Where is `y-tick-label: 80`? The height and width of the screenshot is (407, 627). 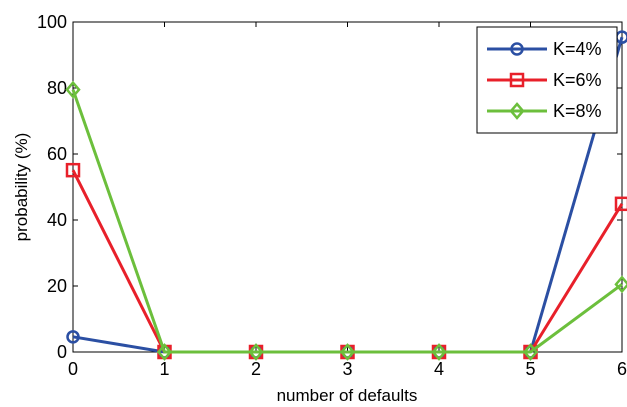
y-tick-label: 80 is located at coordinates (57, 88).